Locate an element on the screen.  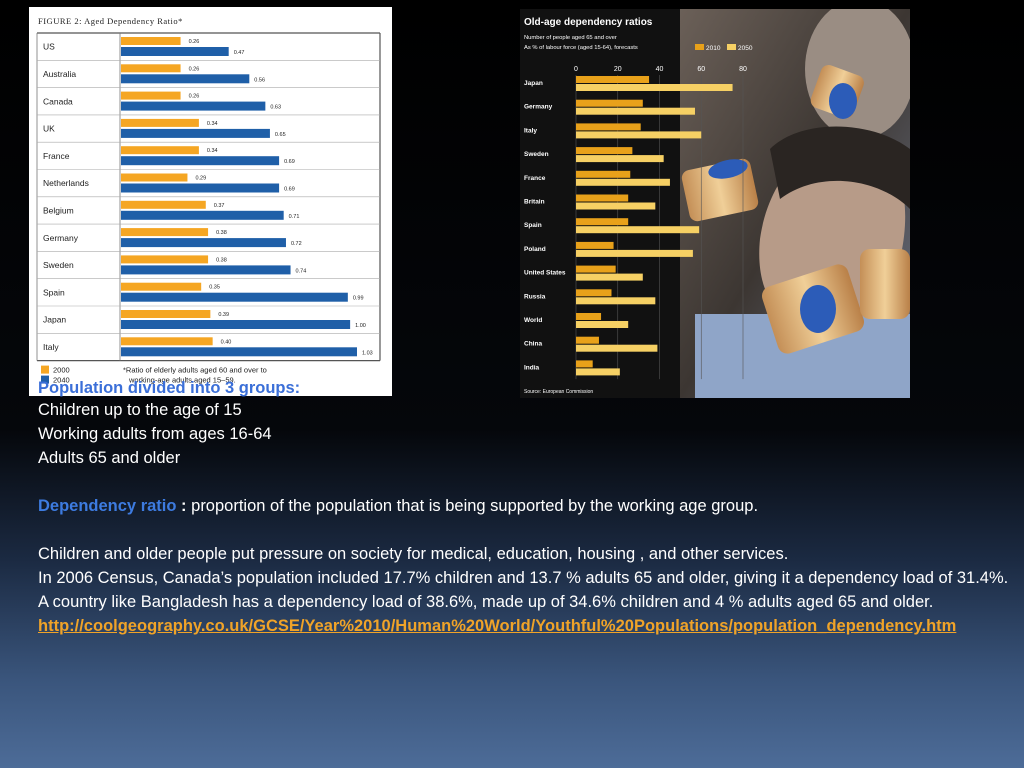
chart1-category-netherlands: Netherlands is located at coordinates (66, 183).